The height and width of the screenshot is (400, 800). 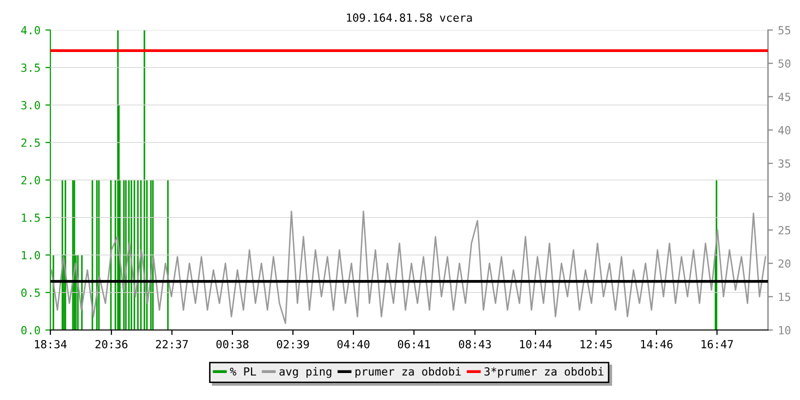 What do you see at coordinates (784, 297) in the screenshot?
I see `y2-tick-label: 15` at bounding box center [784, 297].